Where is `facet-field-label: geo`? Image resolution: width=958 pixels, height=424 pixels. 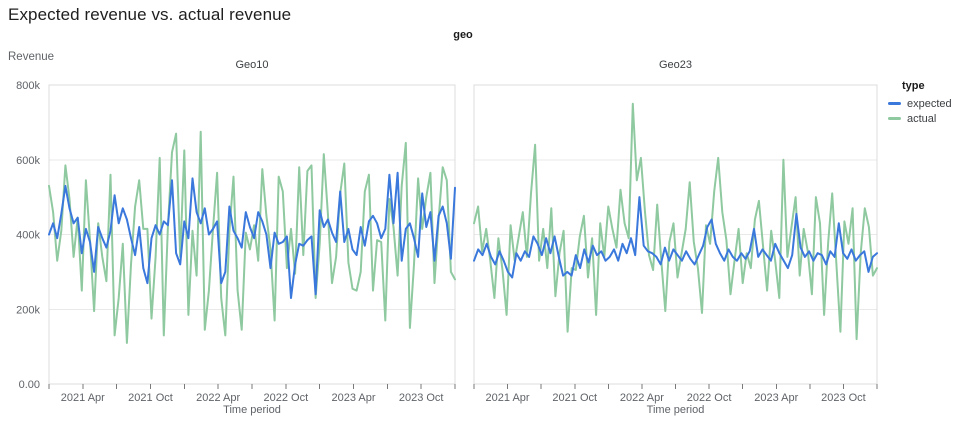 facet-field-label: geo is located at coordinates (463, 35).